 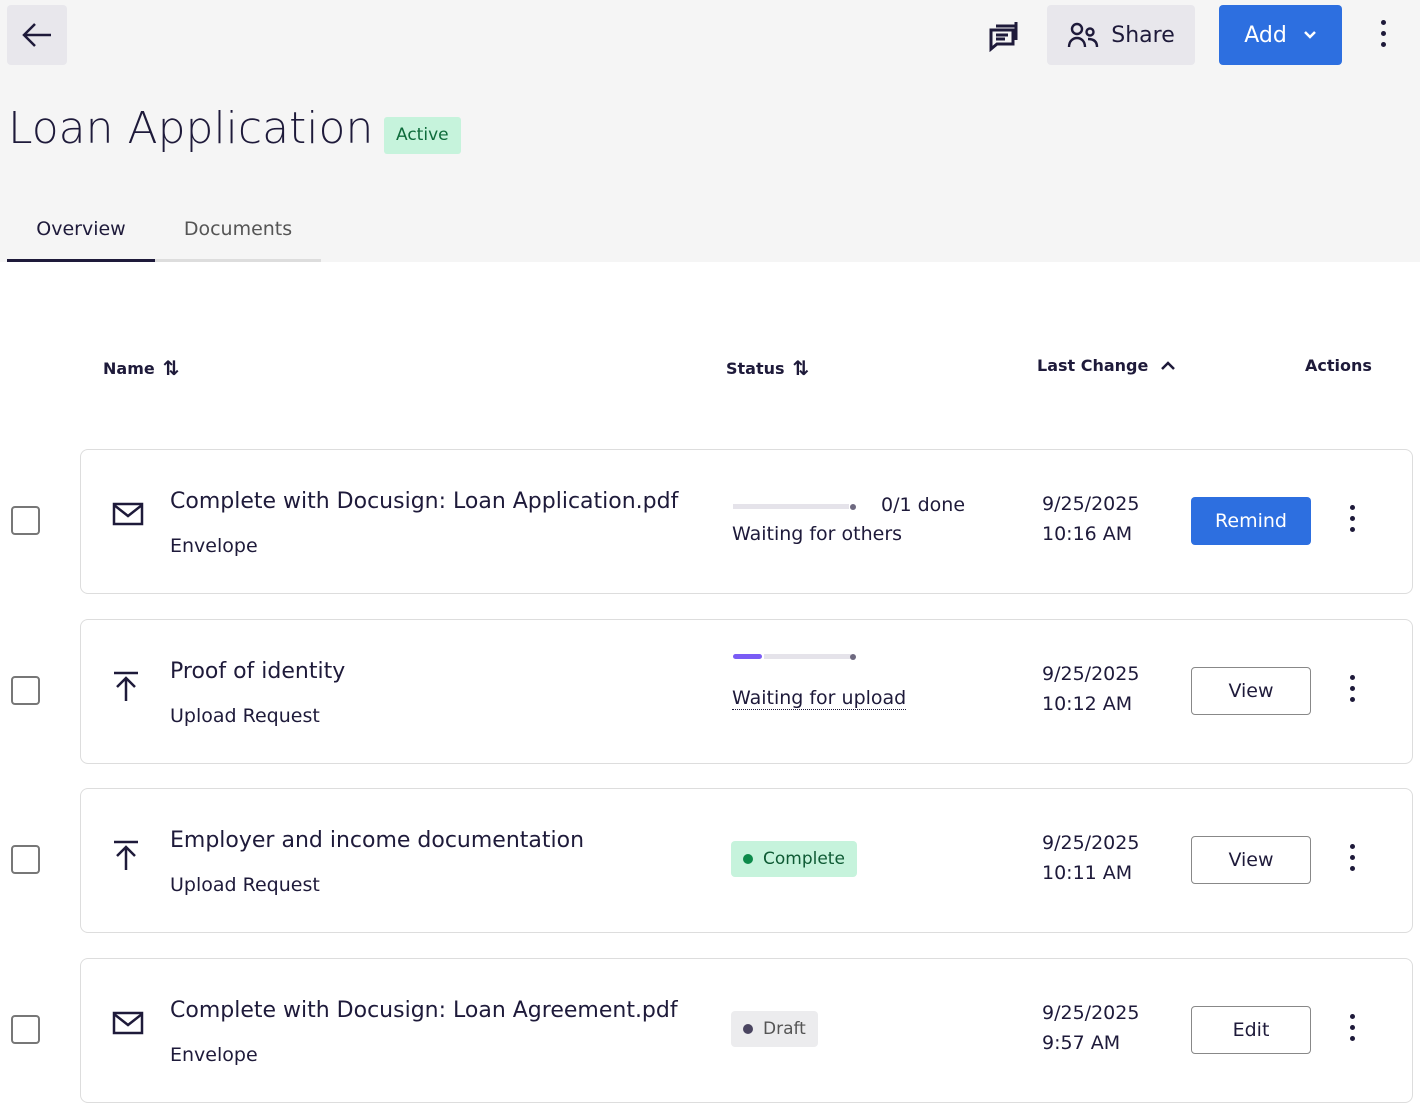 I want to click on page-title: Loan Application, so click(x=191, y=128).